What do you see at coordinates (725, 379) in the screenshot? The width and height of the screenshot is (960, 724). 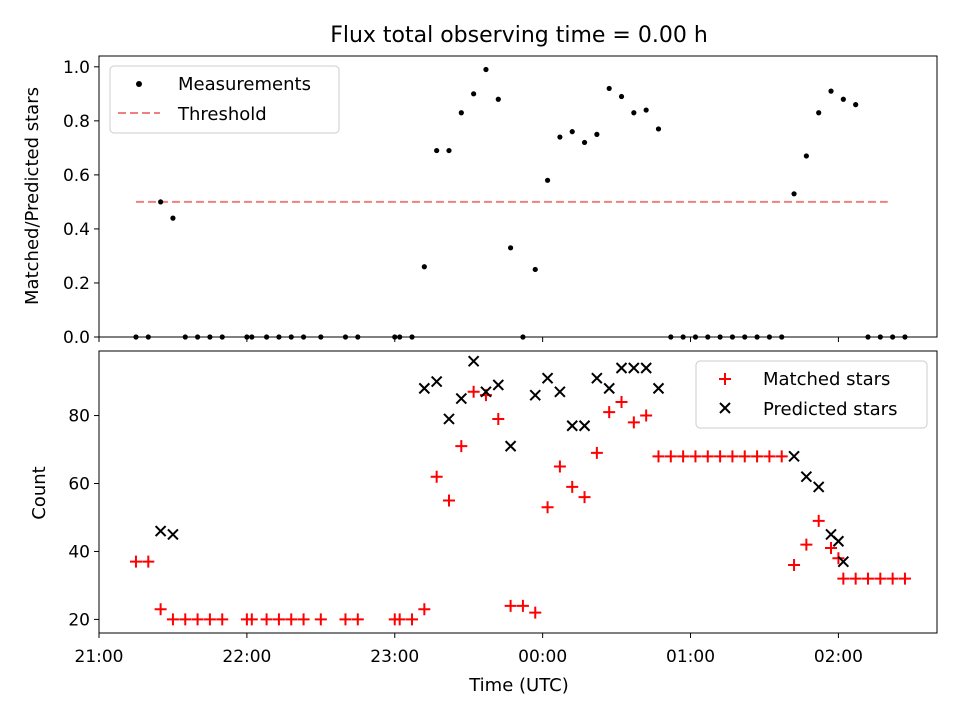 I see `matched-stars-legend-marker` at bounding box center [725, 379].